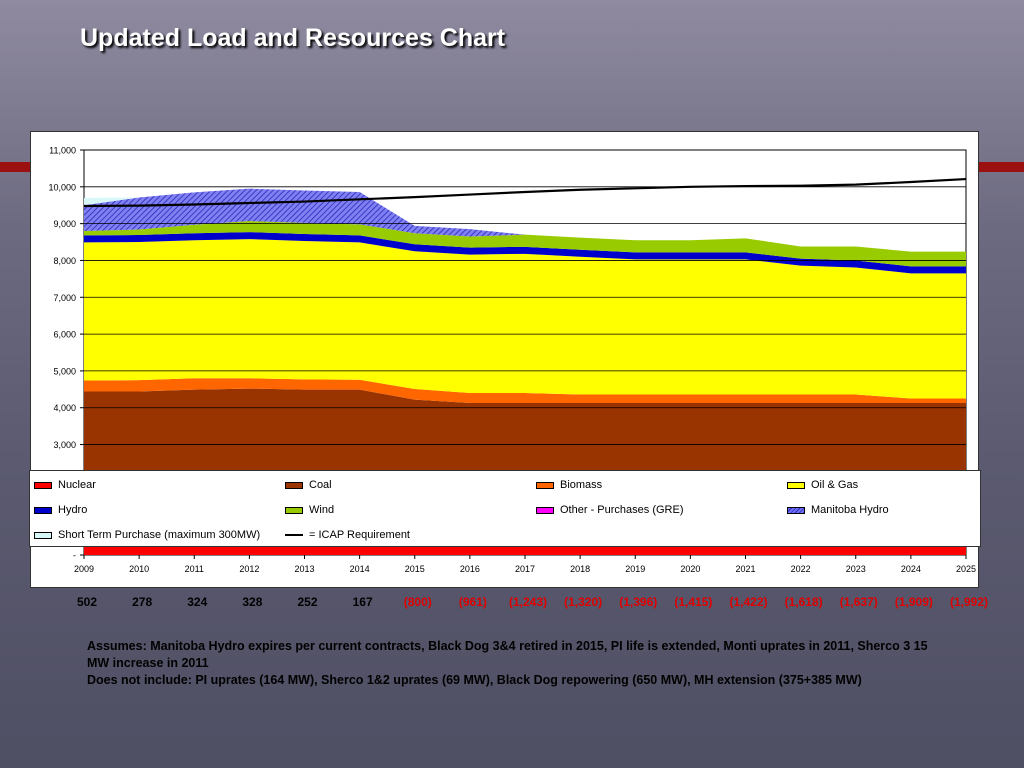  What do you see at coordinates (525, 192) in the screenshot?
I see `line-icap-requirement` at bounding box center [525, 192].